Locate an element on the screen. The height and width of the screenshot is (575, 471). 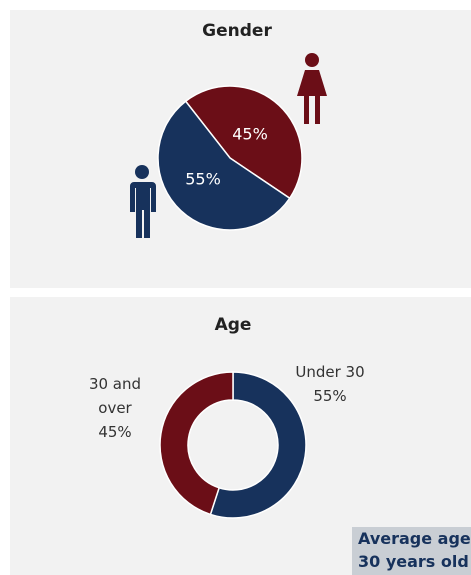
male-icon is located at coordinates (143, 201).